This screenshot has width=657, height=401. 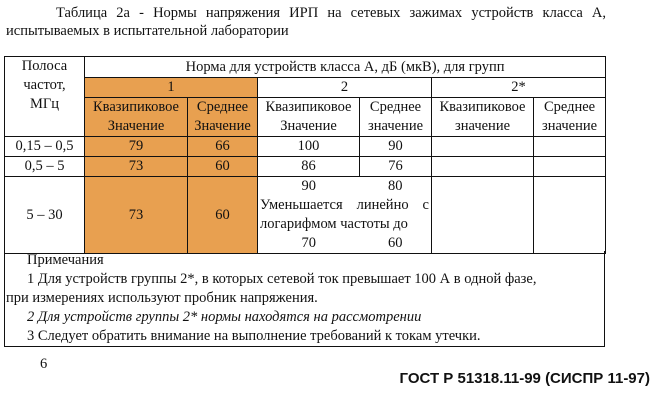 I want to click on value-cell: 76, so click(x=395, y=166).